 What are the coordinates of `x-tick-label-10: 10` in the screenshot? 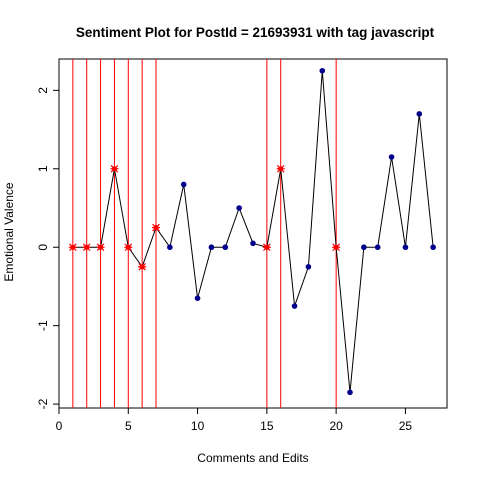 It's located at (198, 426).